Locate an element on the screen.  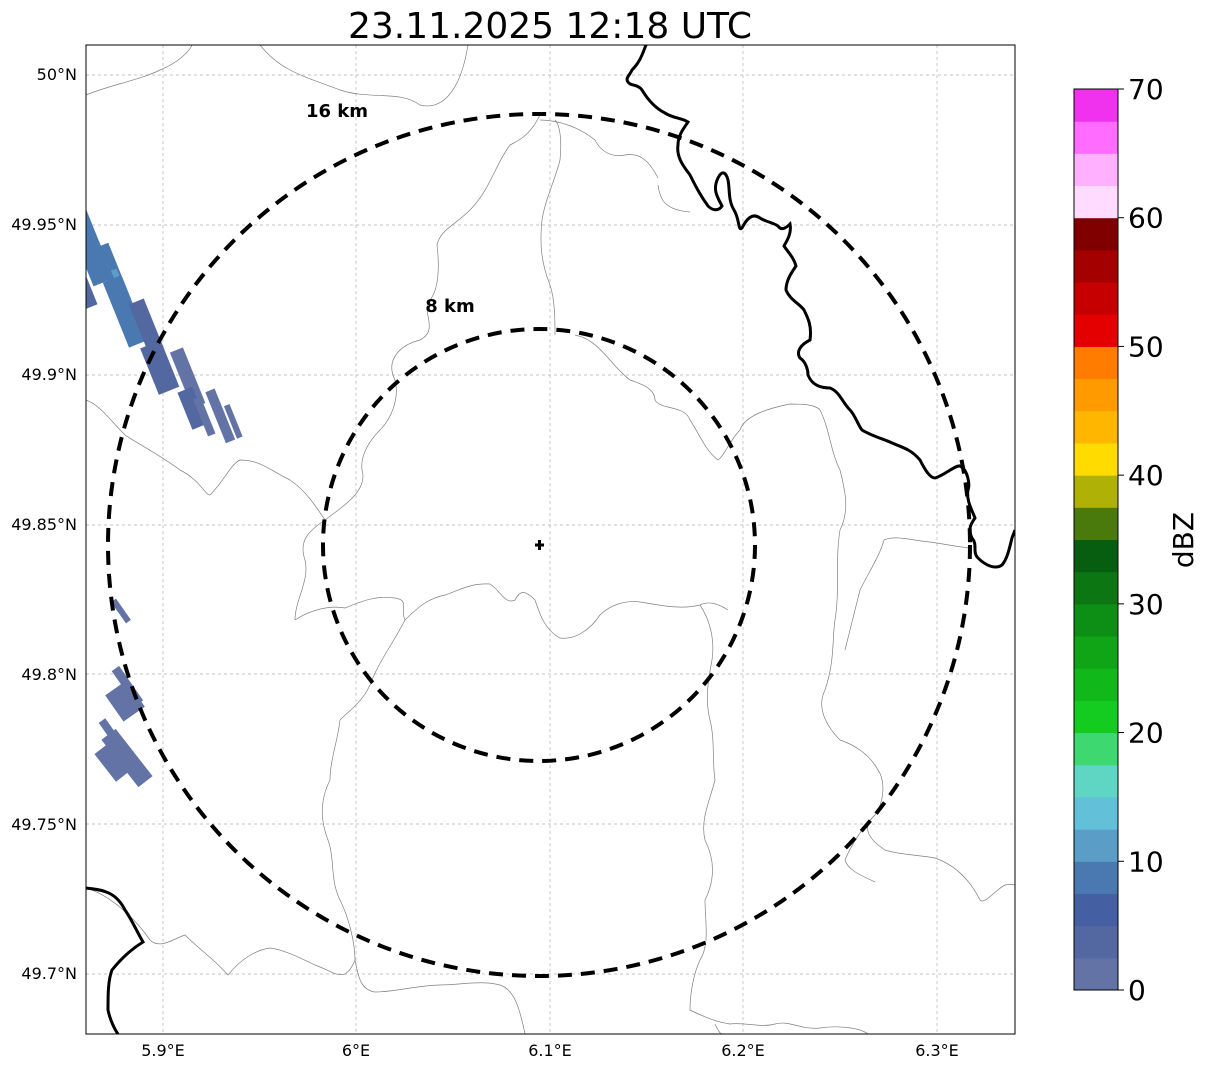
colorbar-tick-label: 0 is located at coordinates (1137, 990).